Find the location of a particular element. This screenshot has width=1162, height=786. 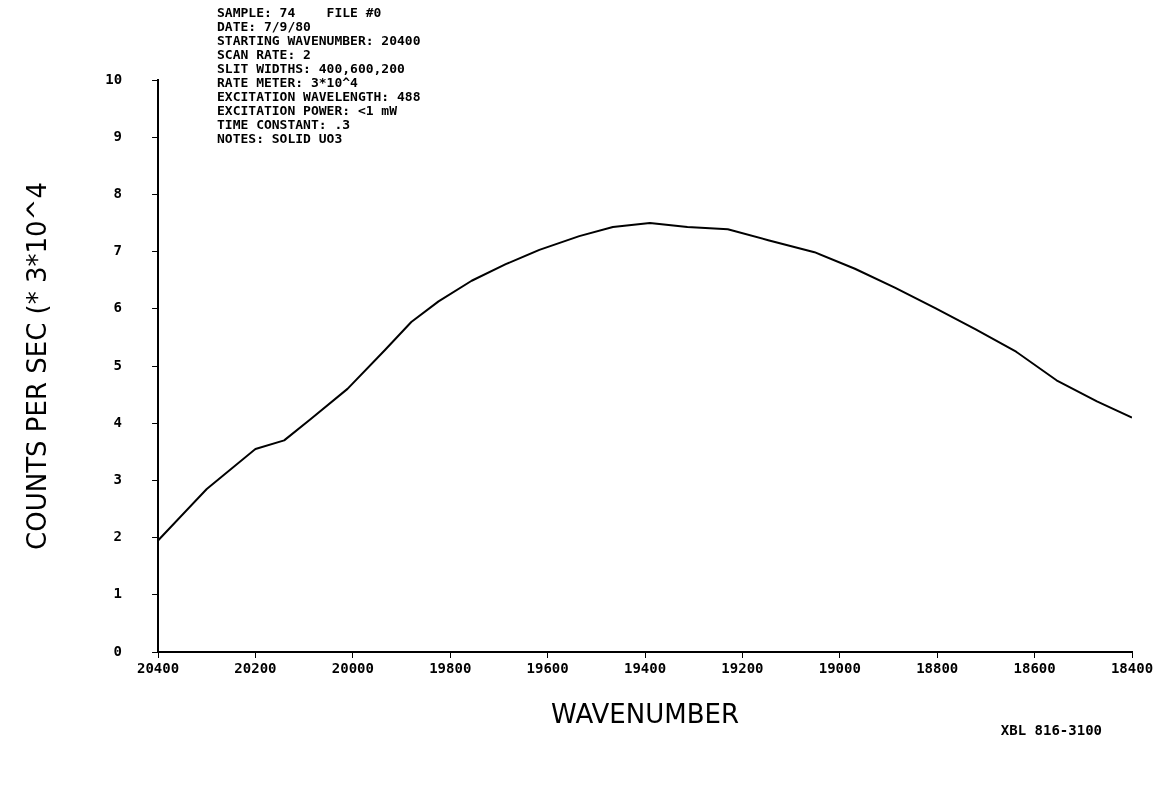

x-tick-label: 20000 is located at coordinates (352, 668).